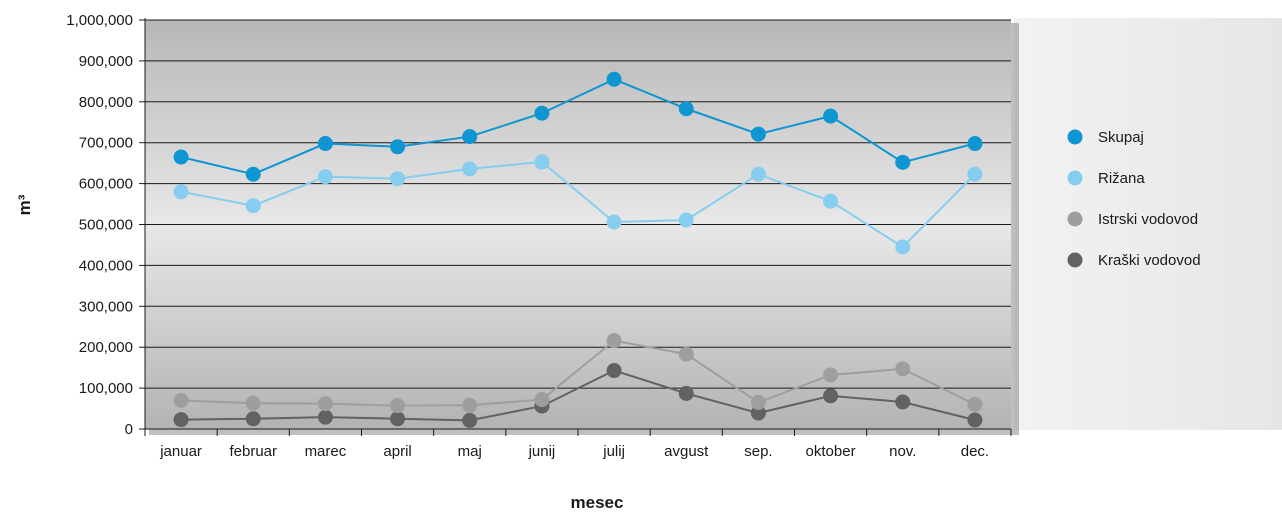 The image size is (1282, 517). I want to click on series-istrski-vodovod, so click(578, 373).